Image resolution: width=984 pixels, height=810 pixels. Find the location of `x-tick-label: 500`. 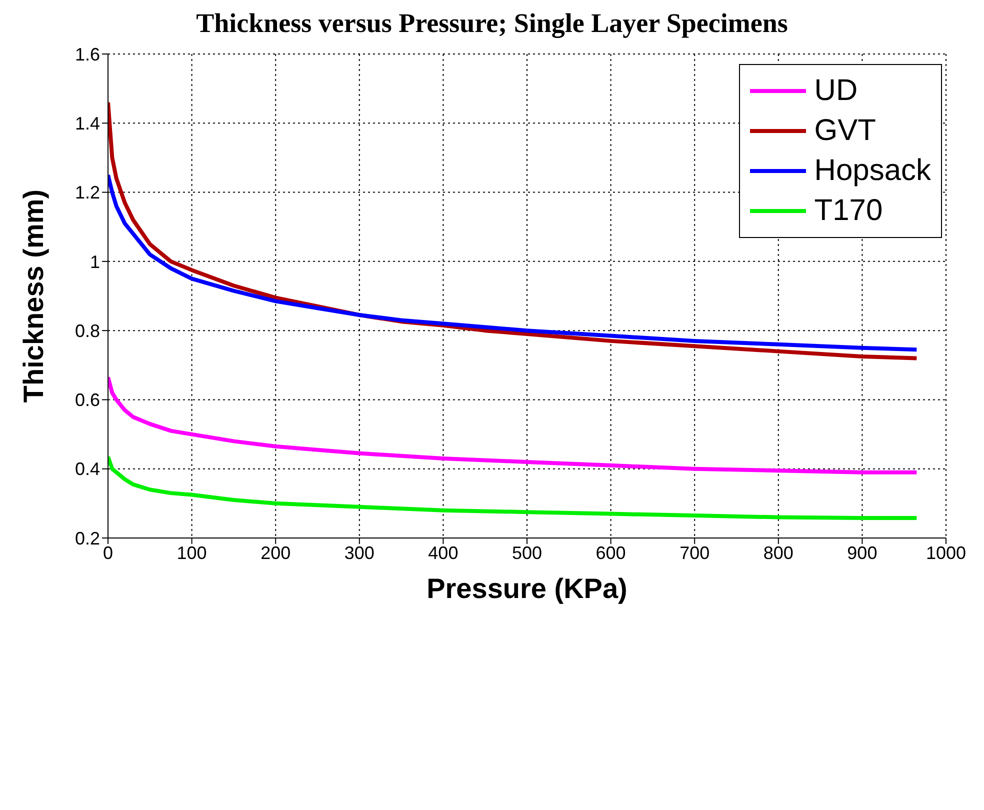

x-tick-label: 500 is located at coordinates (527, 552).